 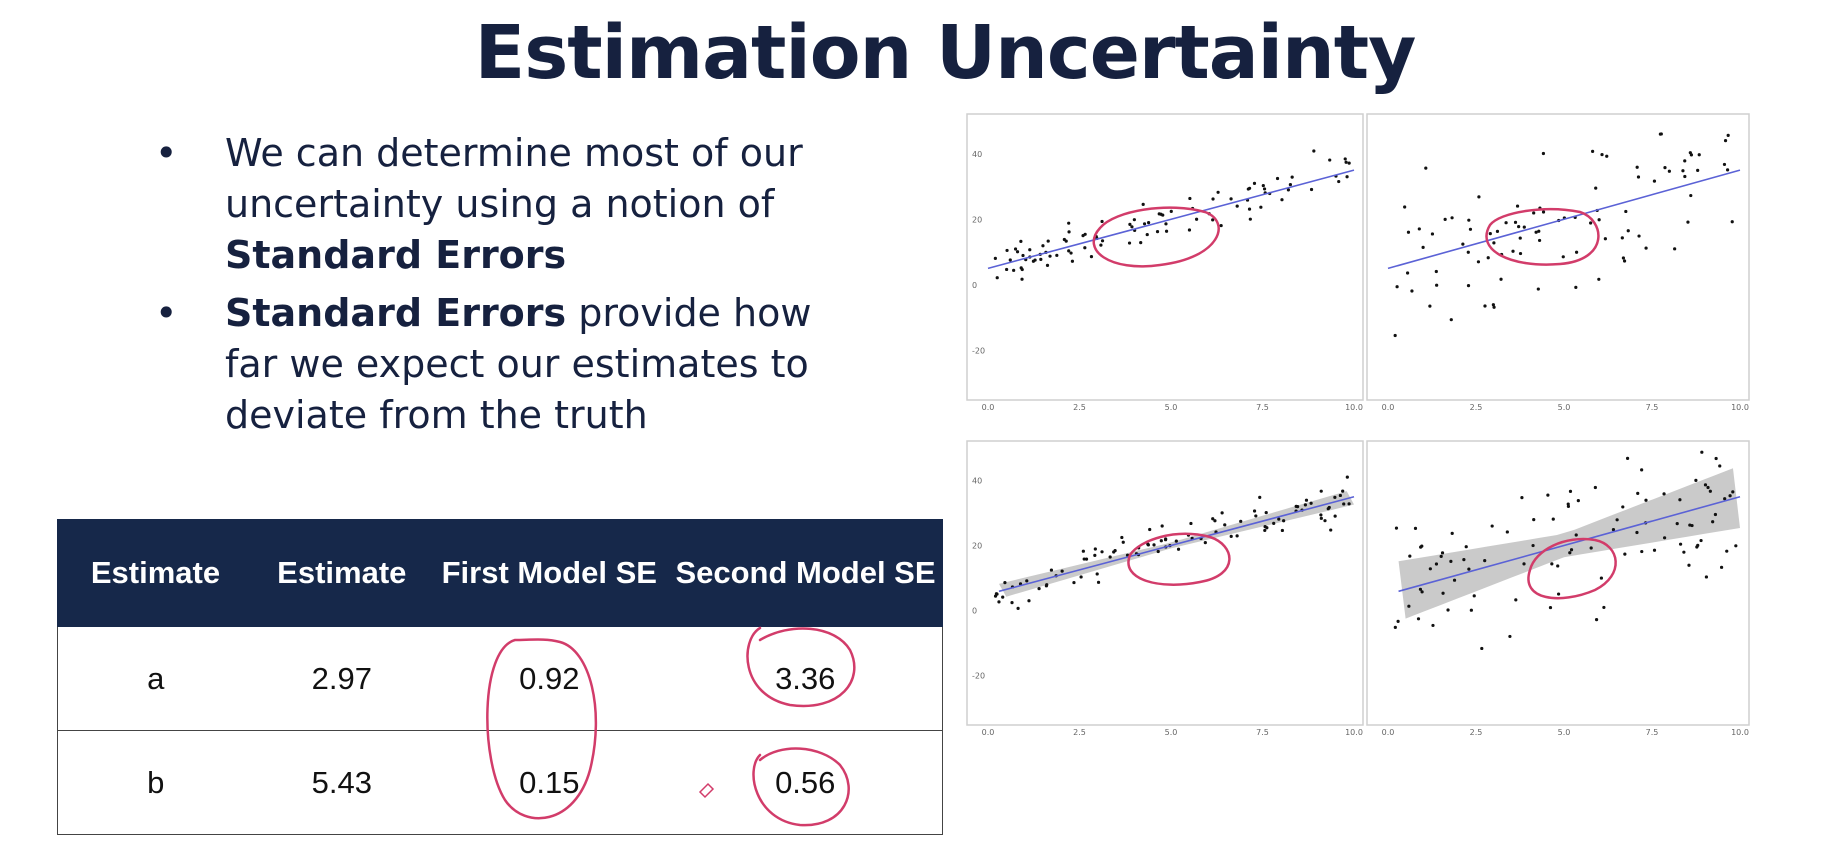 I want to click on y-tick-label: 40, so click(x=977, y=481).